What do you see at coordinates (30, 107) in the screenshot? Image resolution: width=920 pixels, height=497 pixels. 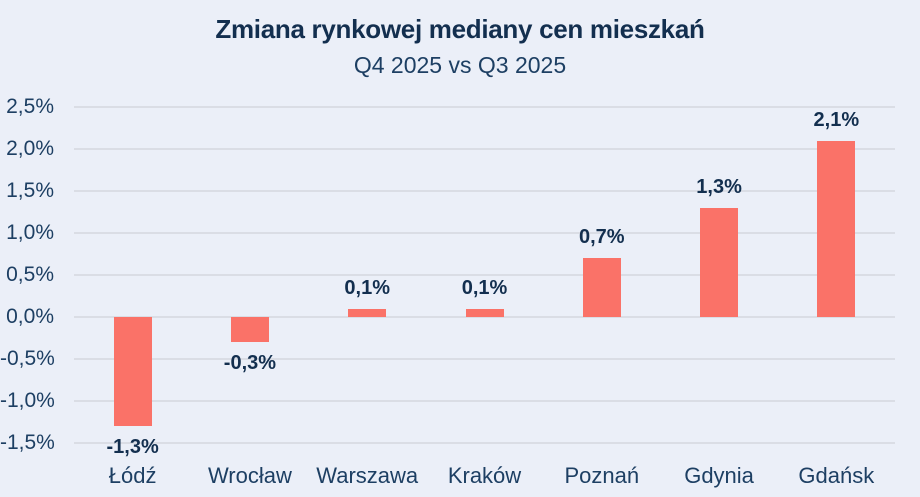 I see `y-axis-tick-label: 2,5%` at bounding box center [30, 107].